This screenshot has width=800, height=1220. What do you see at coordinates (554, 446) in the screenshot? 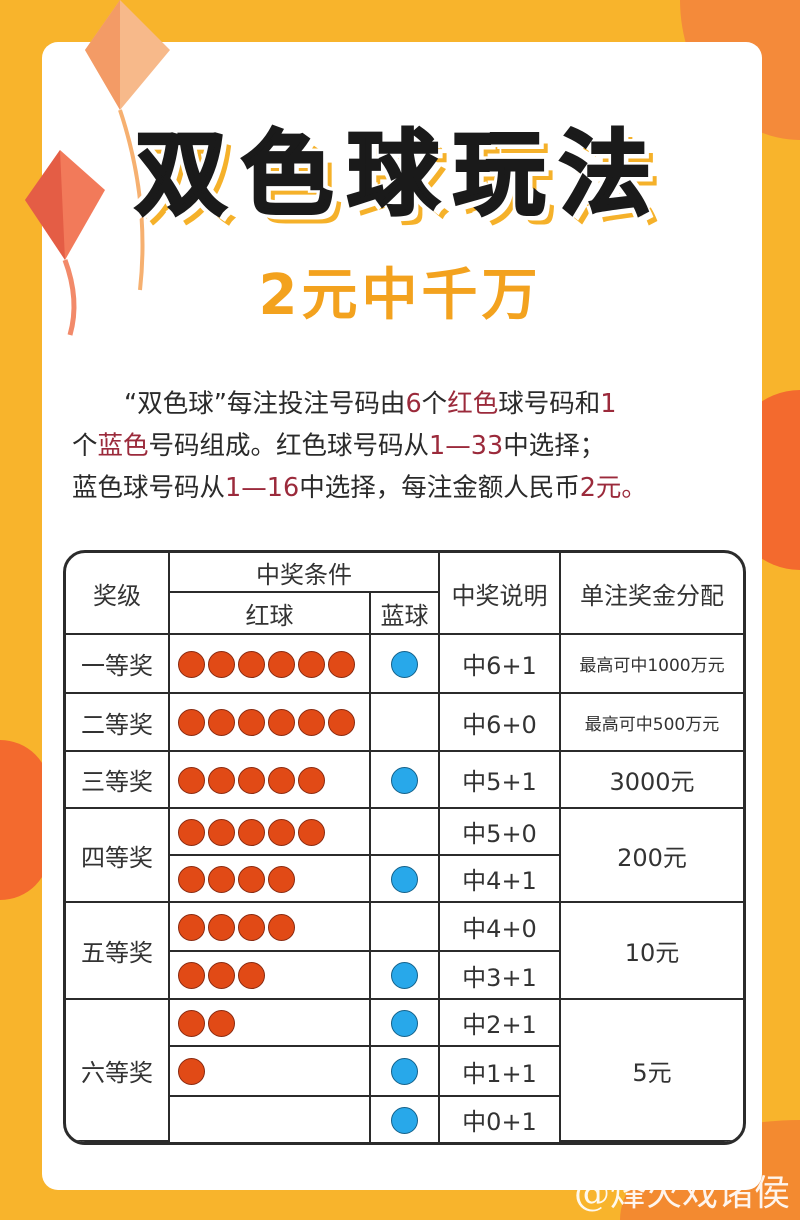
I see `text: 中选择；` at bounding box center [554, 446].